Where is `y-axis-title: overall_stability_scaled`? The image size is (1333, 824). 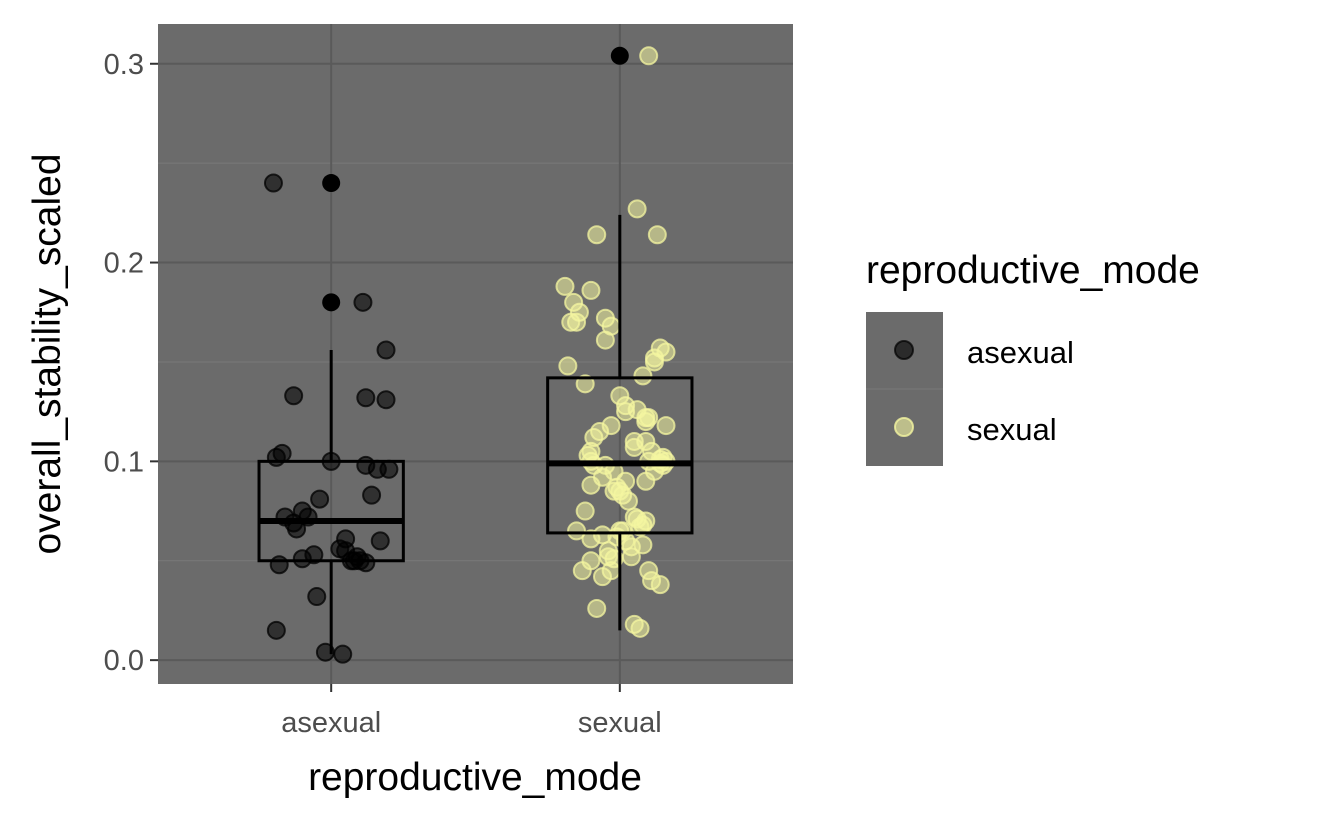 y-axis-title: overall_stability_scaled is located at coordinates (47, 353).